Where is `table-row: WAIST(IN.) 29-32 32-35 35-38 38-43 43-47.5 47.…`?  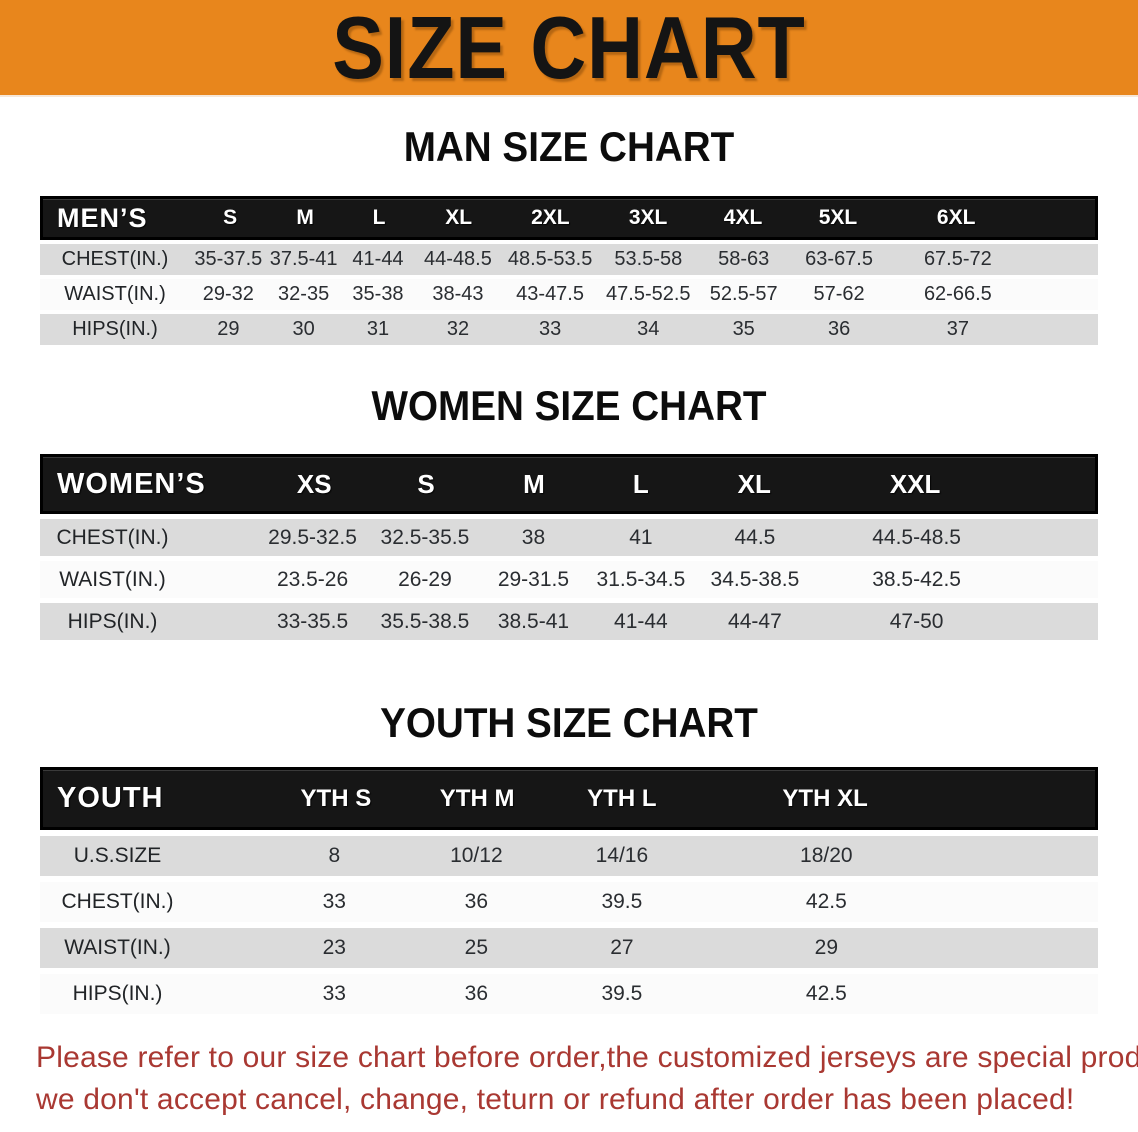
table-row: WAIST(IN.) 29-32 32-35 35-38 38-43 43-47.5 47.… is located at coordinates (569, 294).